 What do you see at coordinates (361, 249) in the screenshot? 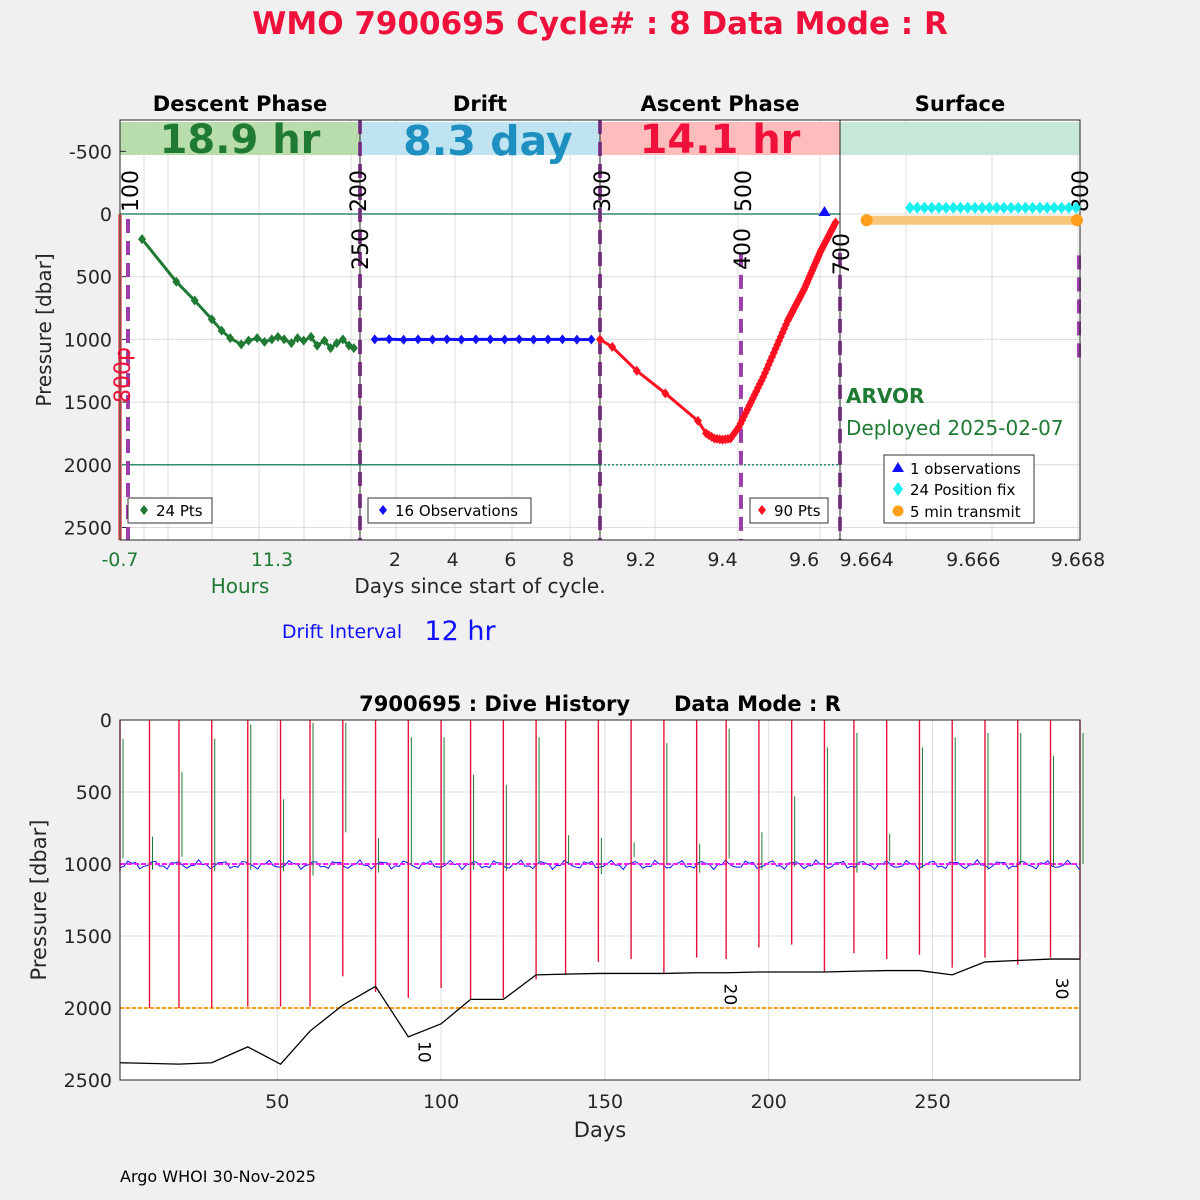
I see `index-label-250: 250` at bounding box center [361, 249].